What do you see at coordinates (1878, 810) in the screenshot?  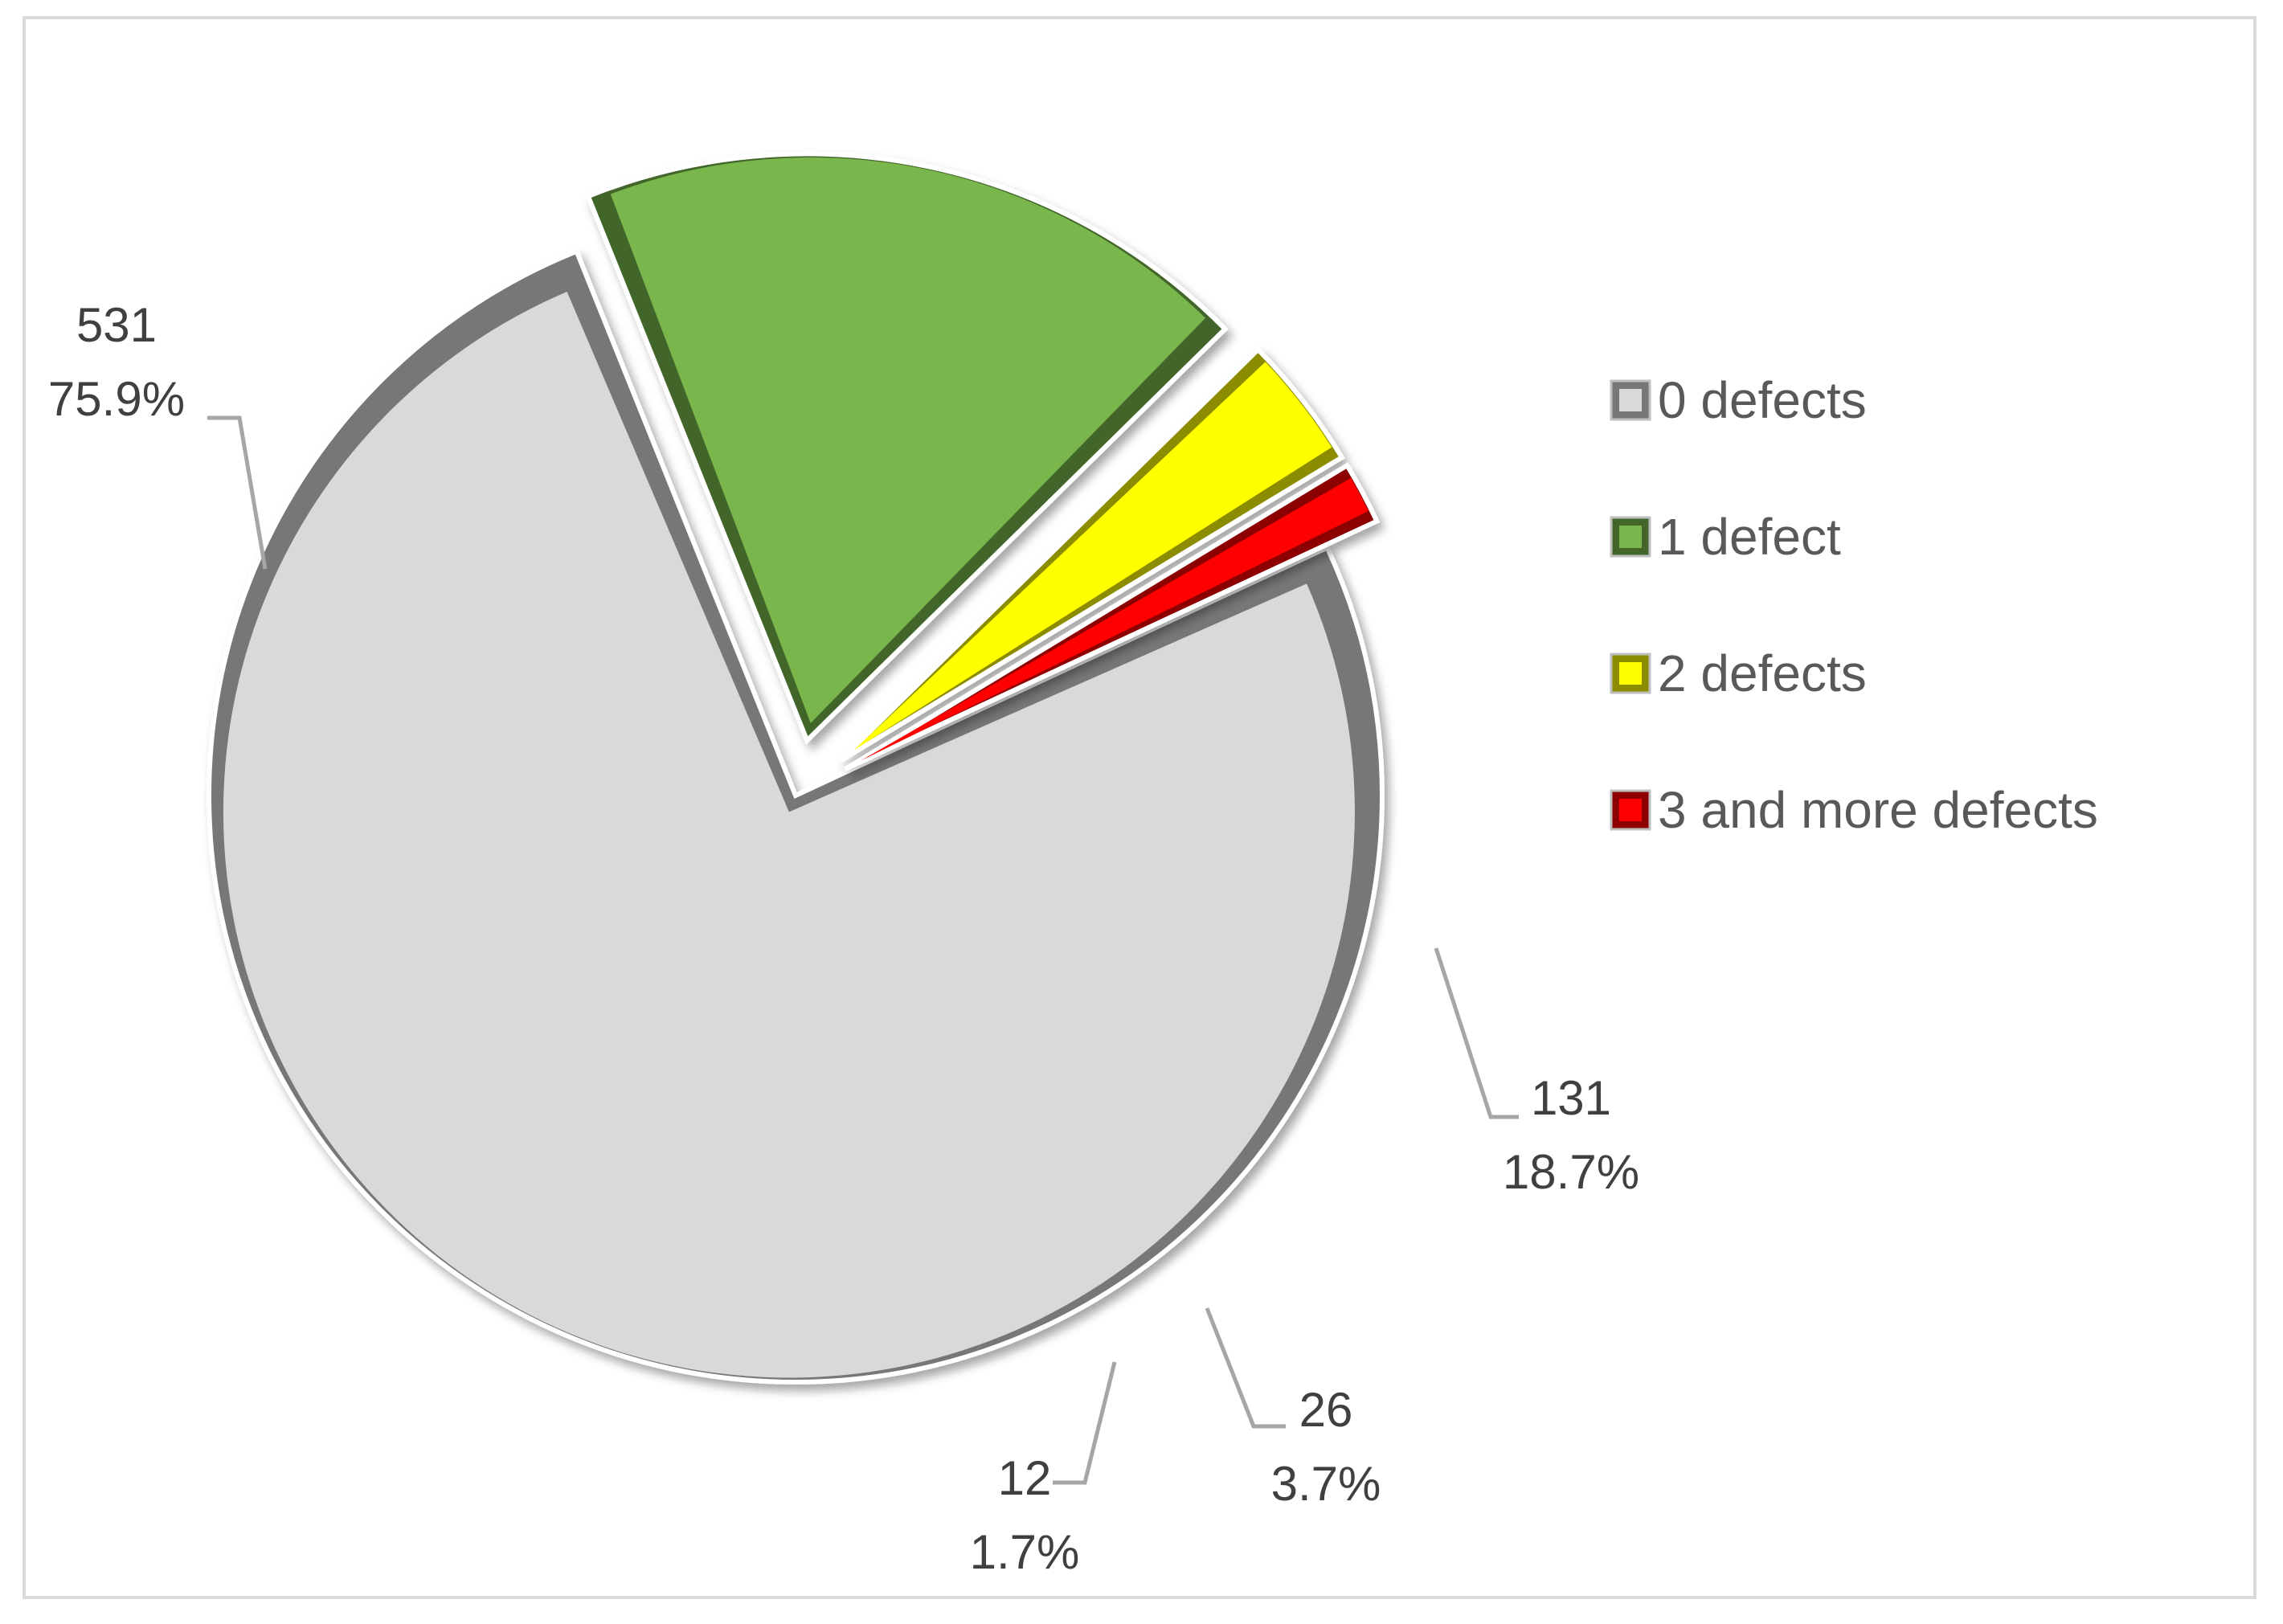 I see `legend-label-3-and-more-defects: 3 and more defects` at bounding box center [1878, 810].